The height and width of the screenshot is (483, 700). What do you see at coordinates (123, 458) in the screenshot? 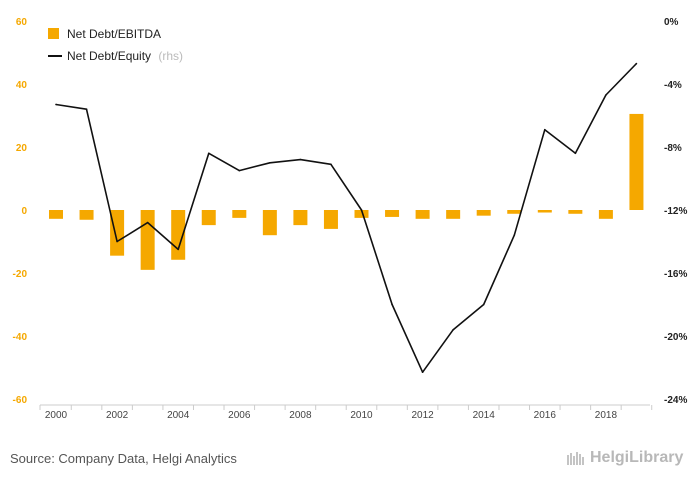
I see `source-note: Source: Company Data, Helgi Analytics` at bounding box center [123, 458].